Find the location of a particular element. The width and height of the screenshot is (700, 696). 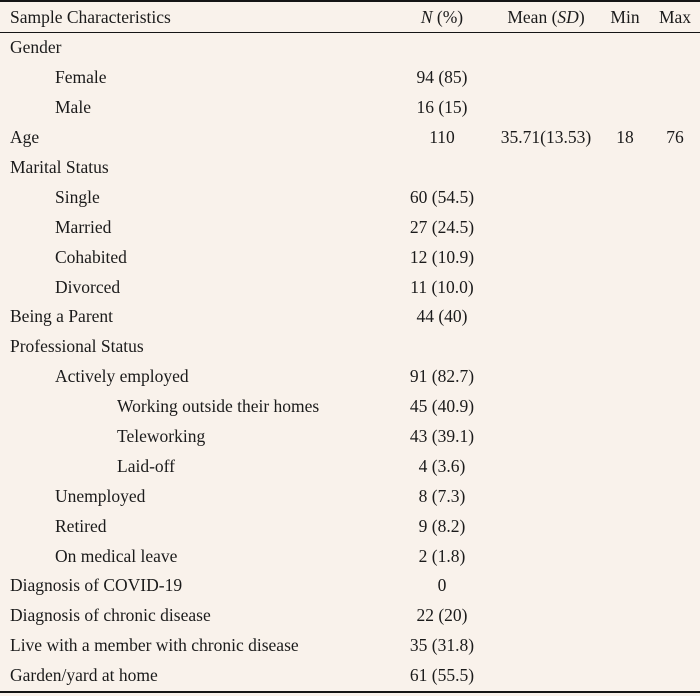

row-label: Diagnosis of chronic disease is located at coordinates (110, 615).